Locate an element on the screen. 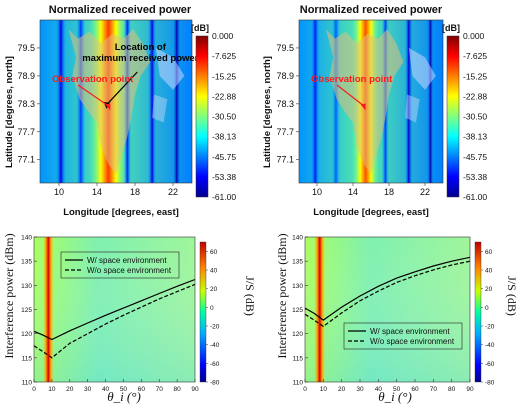 Image resolution: width=518 pixels, height=407 pixels. x-tick-label: 22 is located at coordinates (173, 192).